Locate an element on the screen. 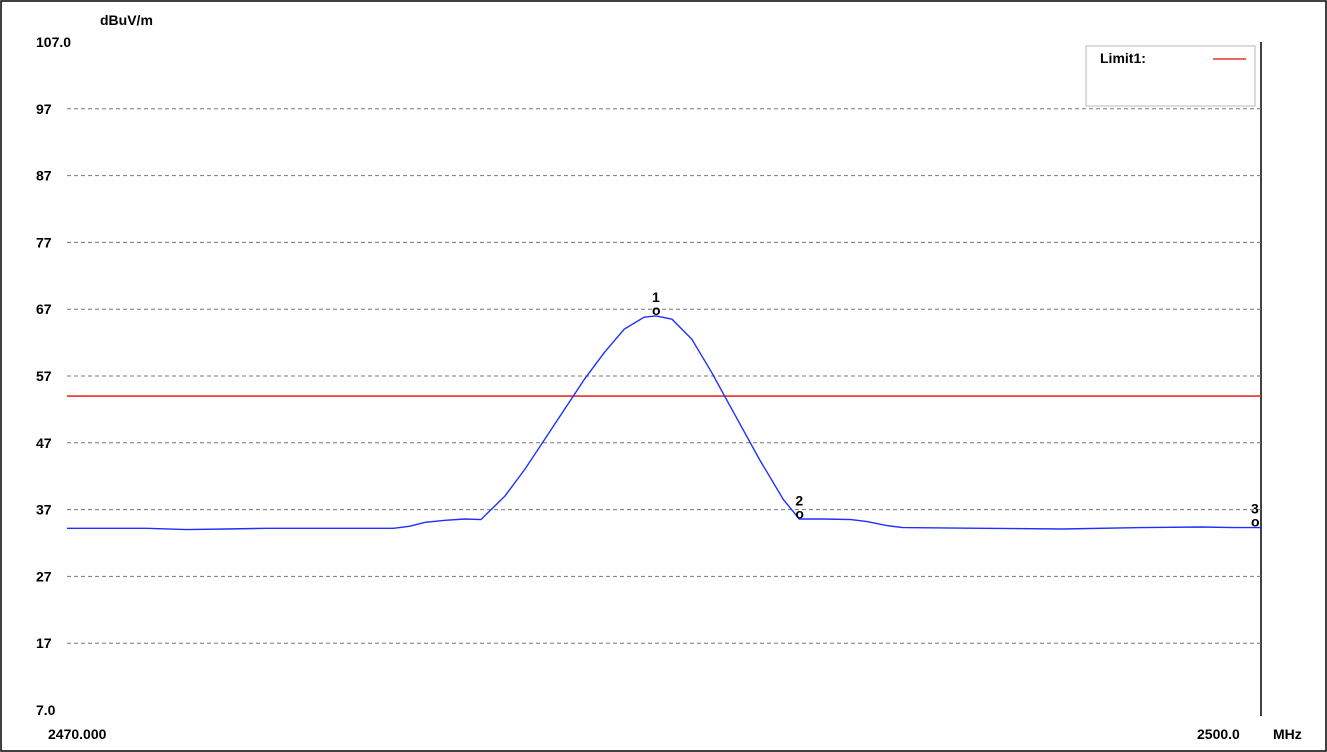  marker-number: 3 is located at coordinates (1255, 509).